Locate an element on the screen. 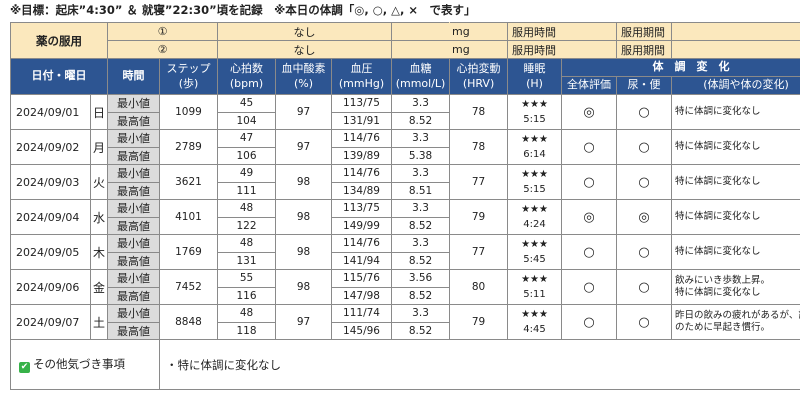 The height and width of the screenshot is (420, 800). medication-number: ① is located at coordinates (162, 31).